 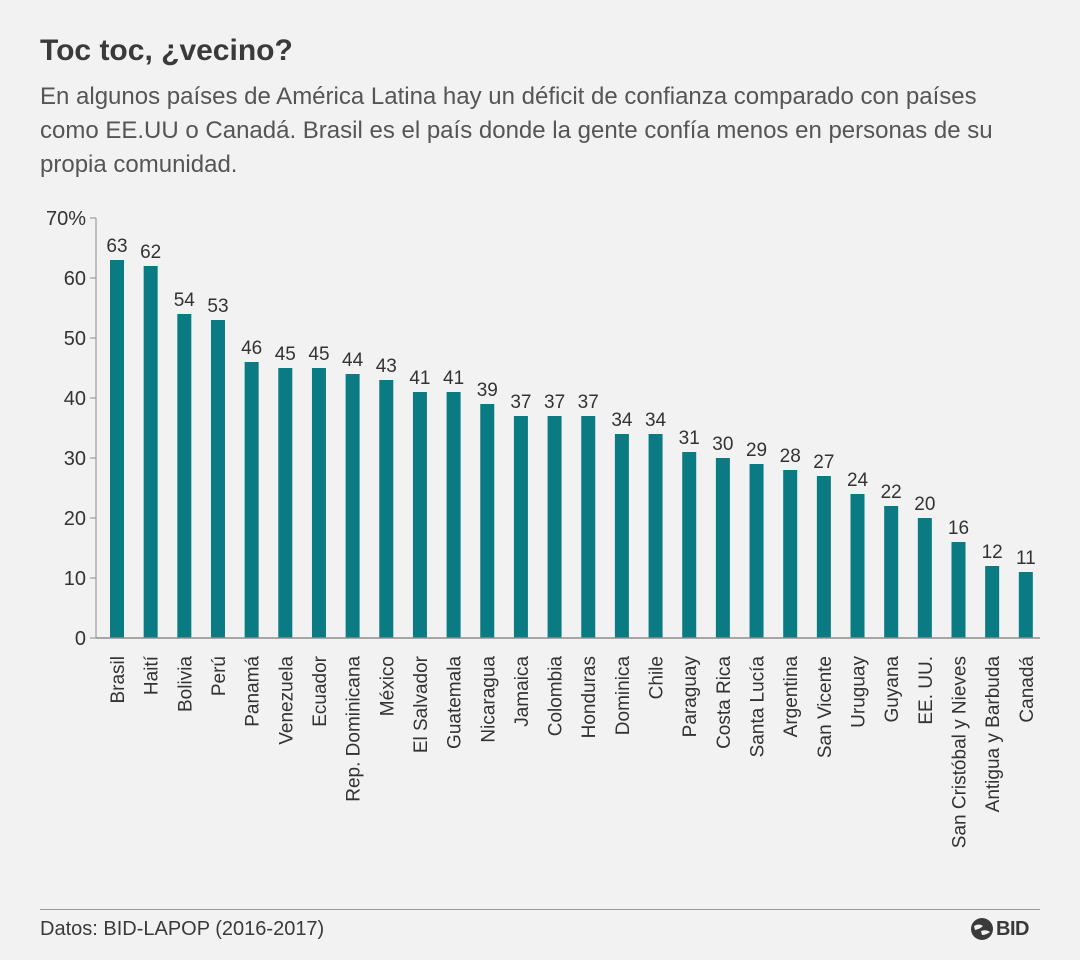 I want to click on x-tick-label: Brasil, so click(x=118, y=680).